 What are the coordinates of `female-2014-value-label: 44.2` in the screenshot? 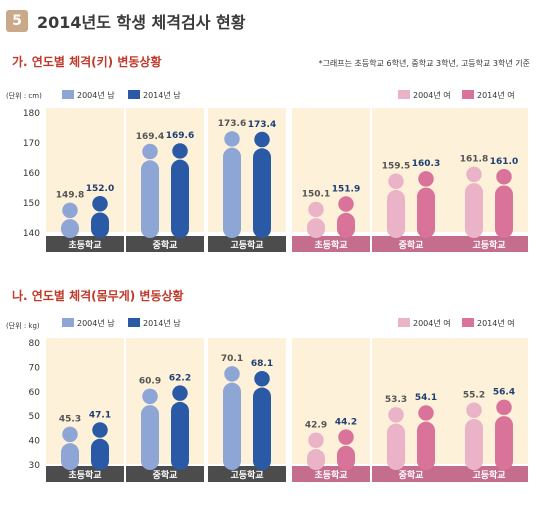 It's located at (346, 422).